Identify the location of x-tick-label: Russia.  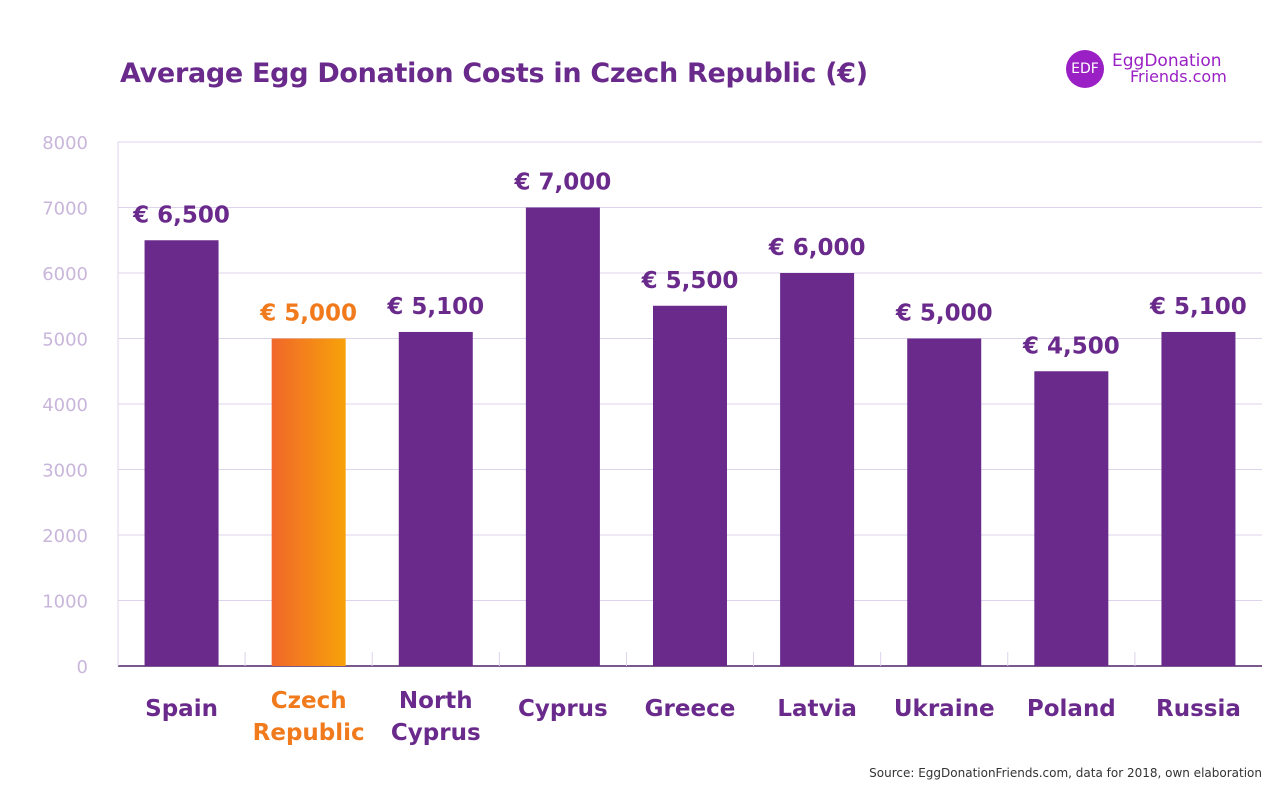
(1198, 709).